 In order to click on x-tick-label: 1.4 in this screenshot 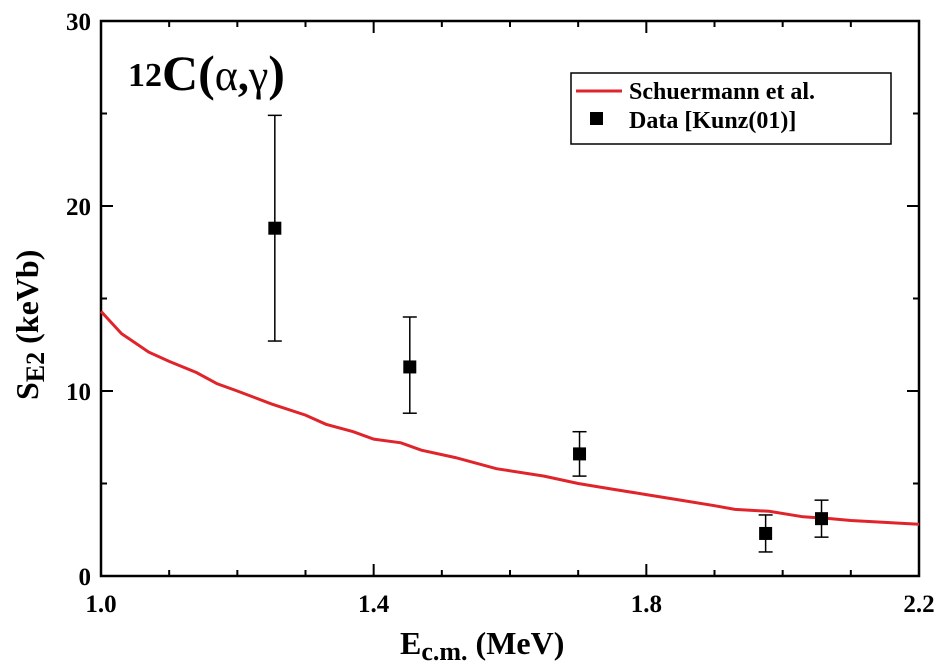, I will do `click(374, 604)`.